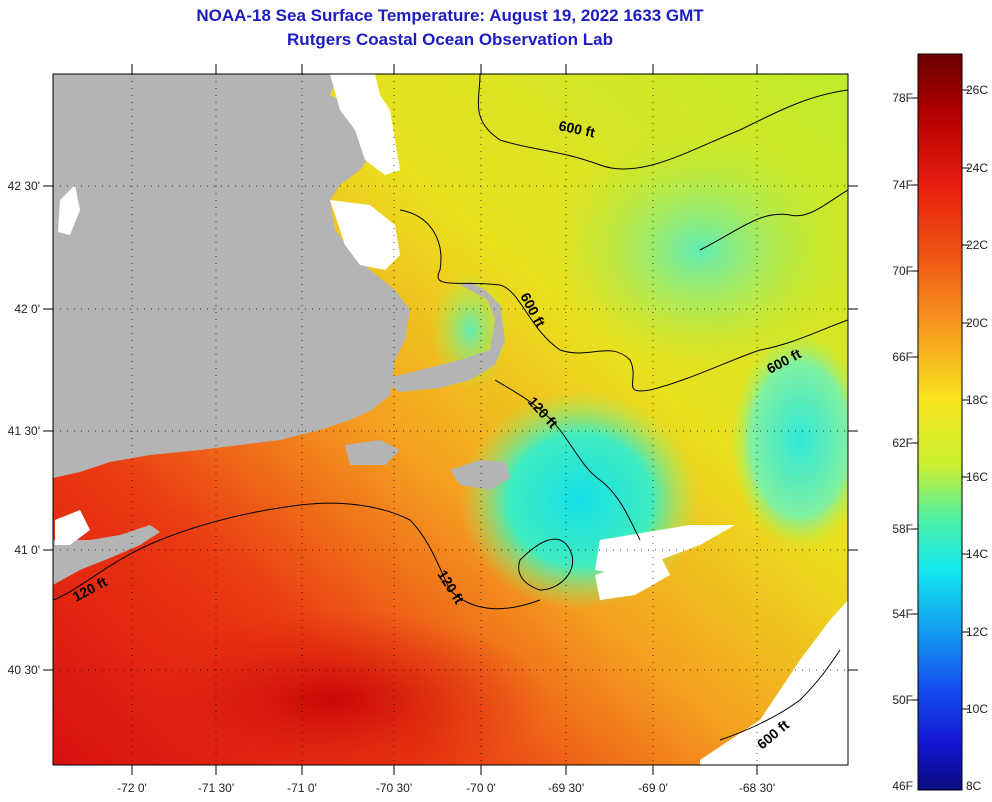 This screenshot has height=802, width=992. I want to click on cloud-mask-coast, so click(365, 235).